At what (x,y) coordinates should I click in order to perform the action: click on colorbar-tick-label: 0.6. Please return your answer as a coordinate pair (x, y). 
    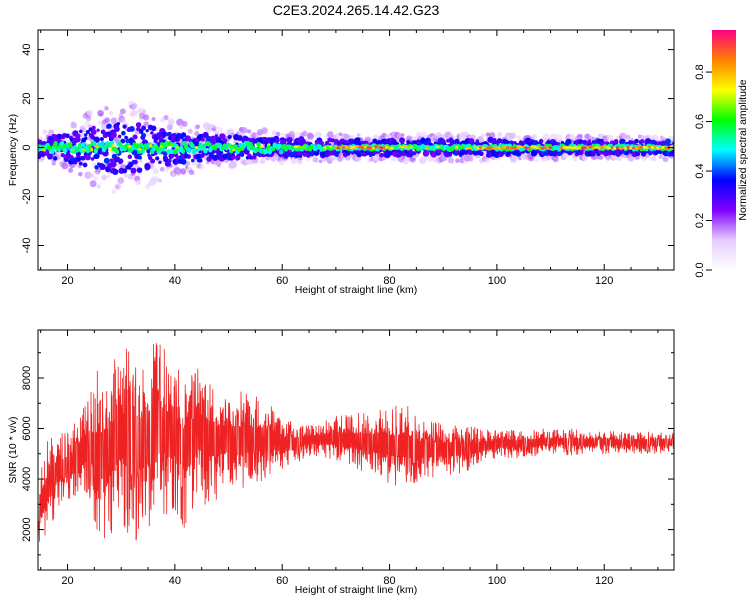
    Looking at the image, I should click on (700, 121).